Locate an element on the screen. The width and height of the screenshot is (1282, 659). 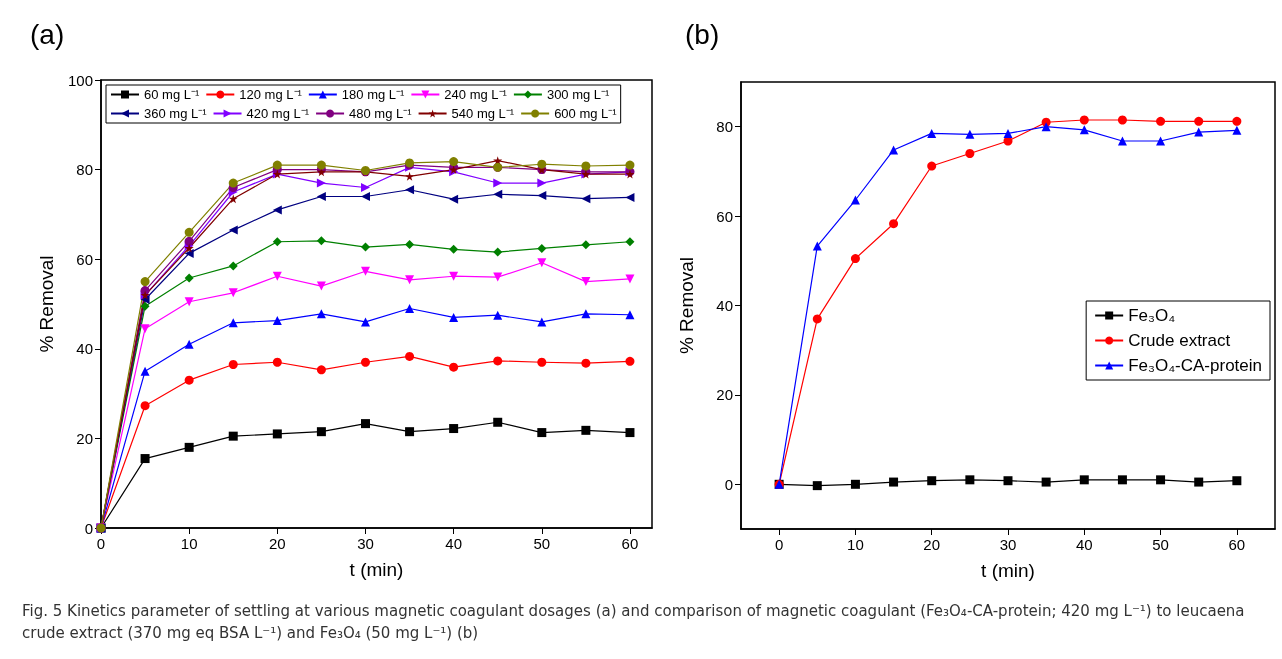
legend-label: Crude extract is located at coordinates (1179, 340).